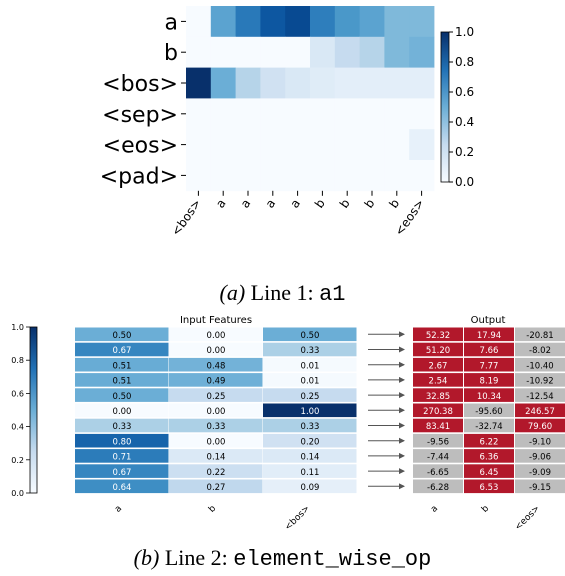  I want to click on output-value: -10.92, so click(539, 382).